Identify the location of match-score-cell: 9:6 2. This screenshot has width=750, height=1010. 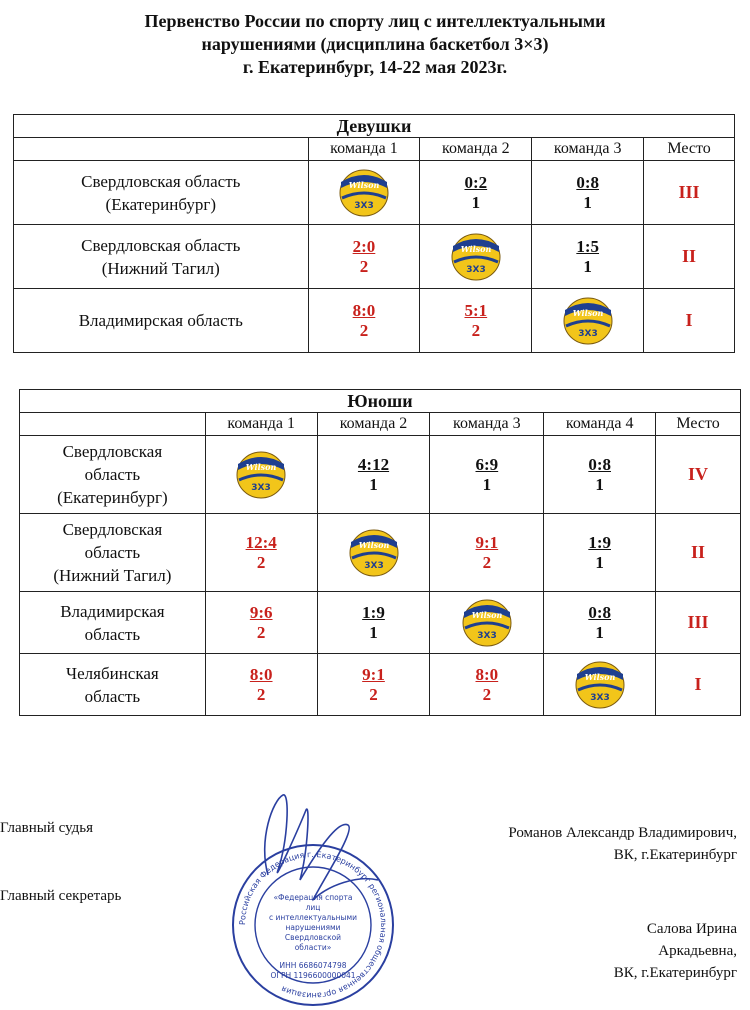
(261, 622).